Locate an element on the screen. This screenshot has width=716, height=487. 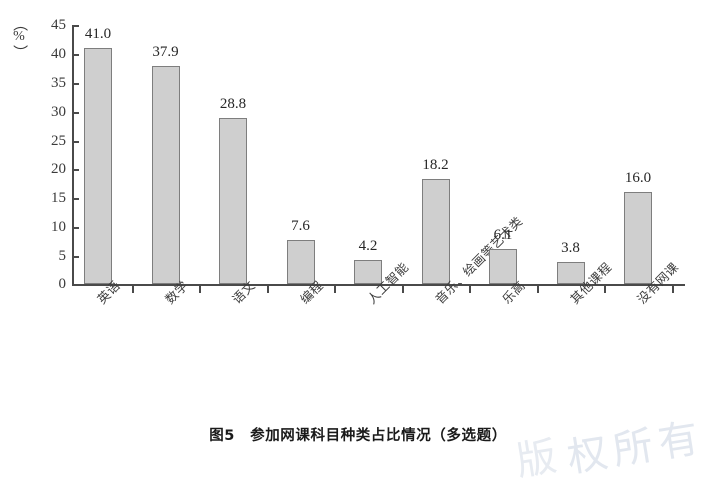
bar-value-label: 16.0 is located at coordinates (638, 177).